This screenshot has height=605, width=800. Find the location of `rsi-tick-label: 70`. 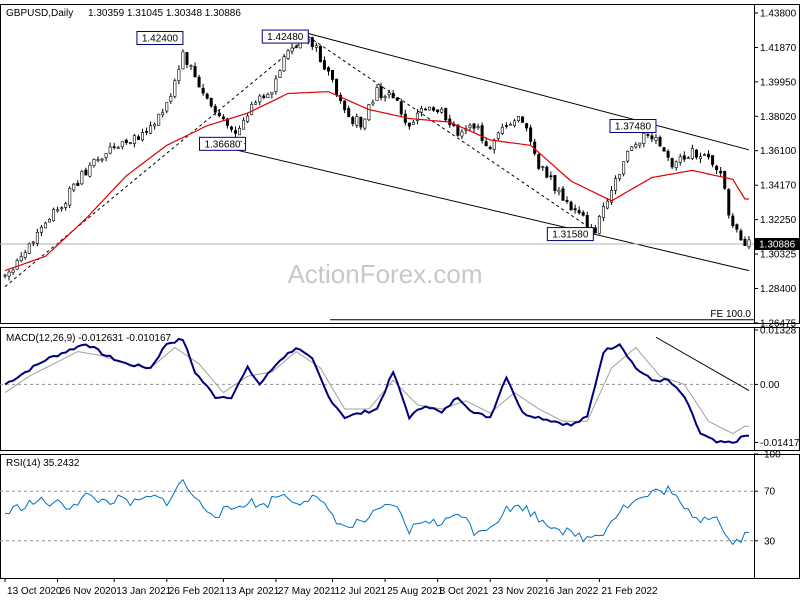

rsi-tick-label: 70 is located at coordinates (770, 492).